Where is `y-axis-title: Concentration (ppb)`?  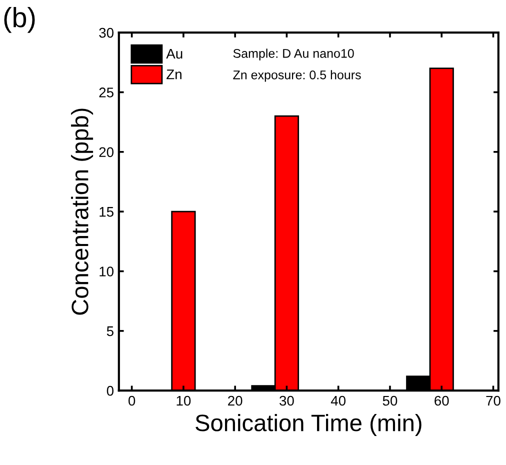 y-axis-title: Concentration (ppb) is located at coordinates (82, 211).